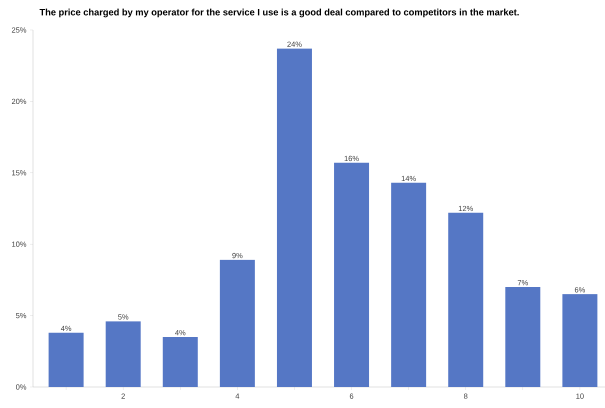 This screenshot has height=408, width=605. What do you see at coordinates (279, 13) in the screenshot?
I see `chart-title: The price charged by my operator for the service I use is a good deal compared to competitors in the market.` at bounding box center [279, 13].